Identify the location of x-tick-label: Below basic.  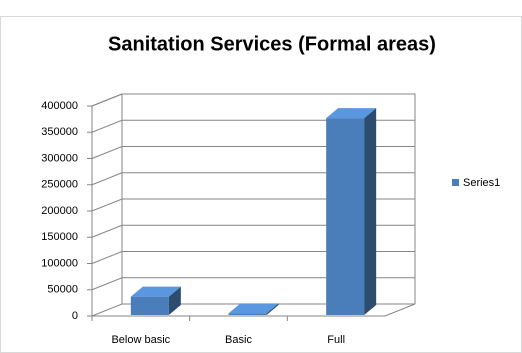
(140, 340).